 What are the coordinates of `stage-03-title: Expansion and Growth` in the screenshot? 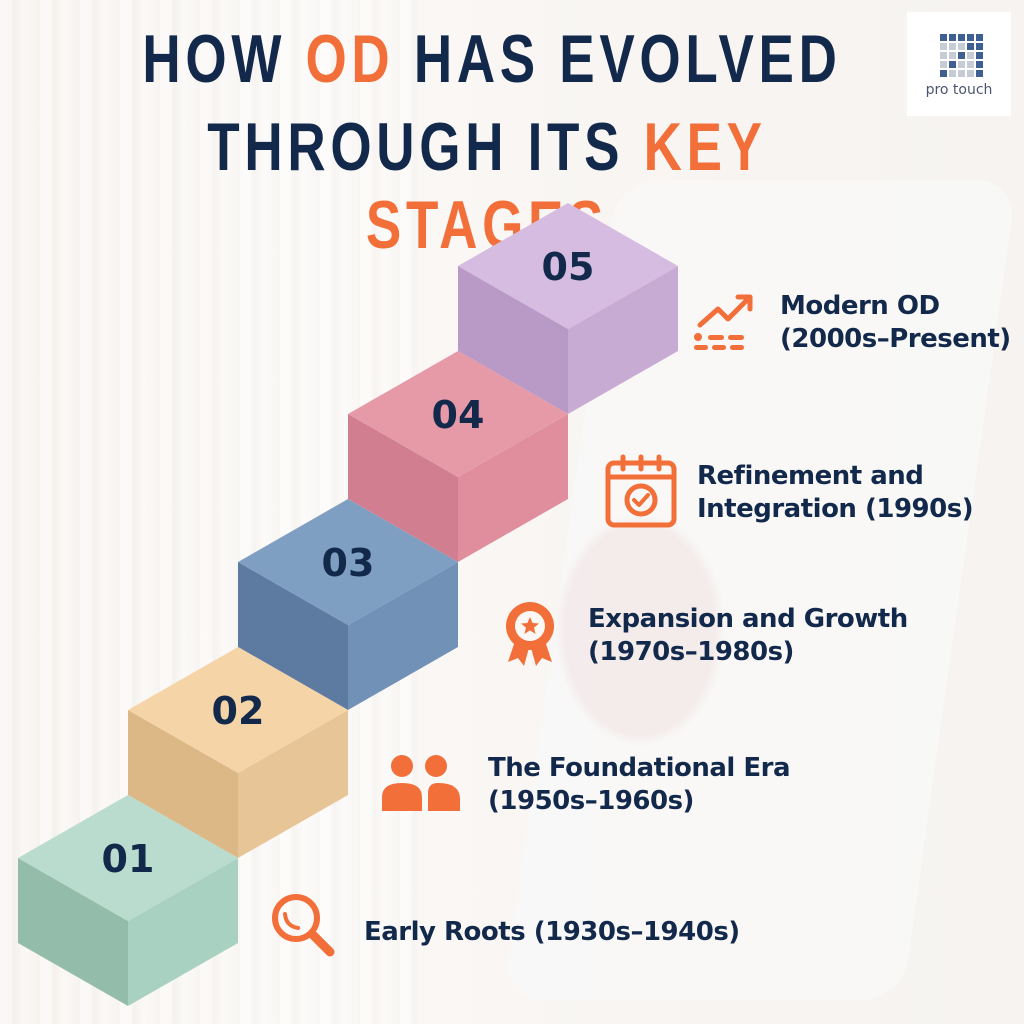 It's located at (748, 619).